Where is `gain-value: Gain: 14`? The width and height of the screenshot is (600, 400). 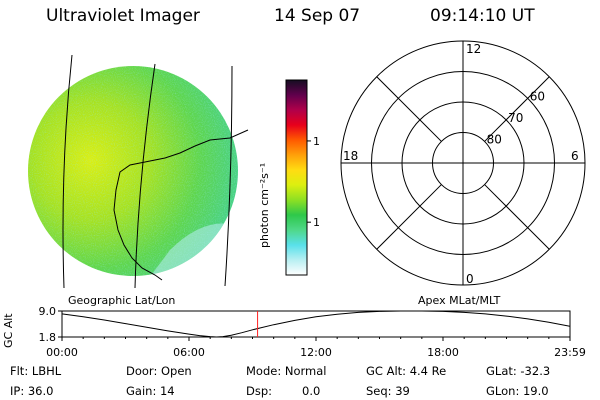 gain-value: Gain: 14 is located at coordinates (150, 391).